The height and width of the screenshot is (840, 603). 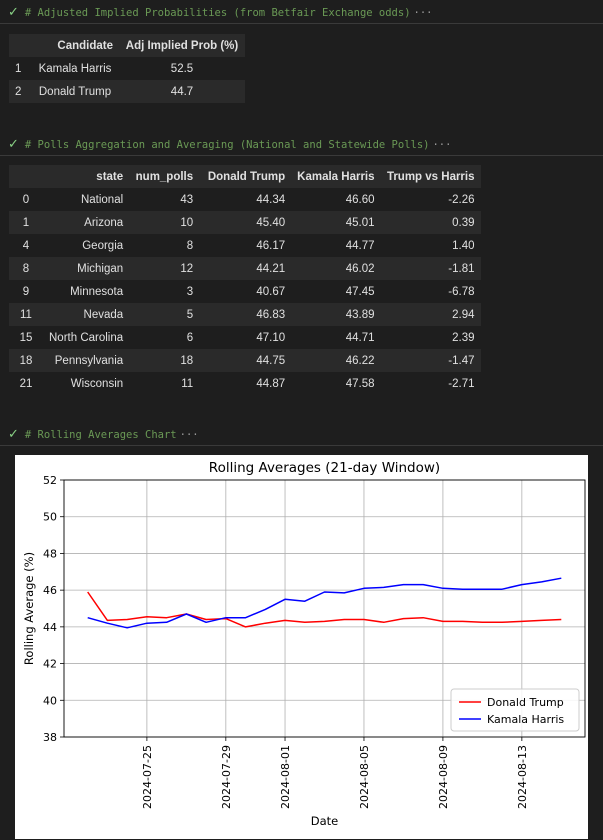 What do you see at coordinates (86, 337) in the screenshot?
I see `state-name: North Carolina` at bounding box center [86, 337].